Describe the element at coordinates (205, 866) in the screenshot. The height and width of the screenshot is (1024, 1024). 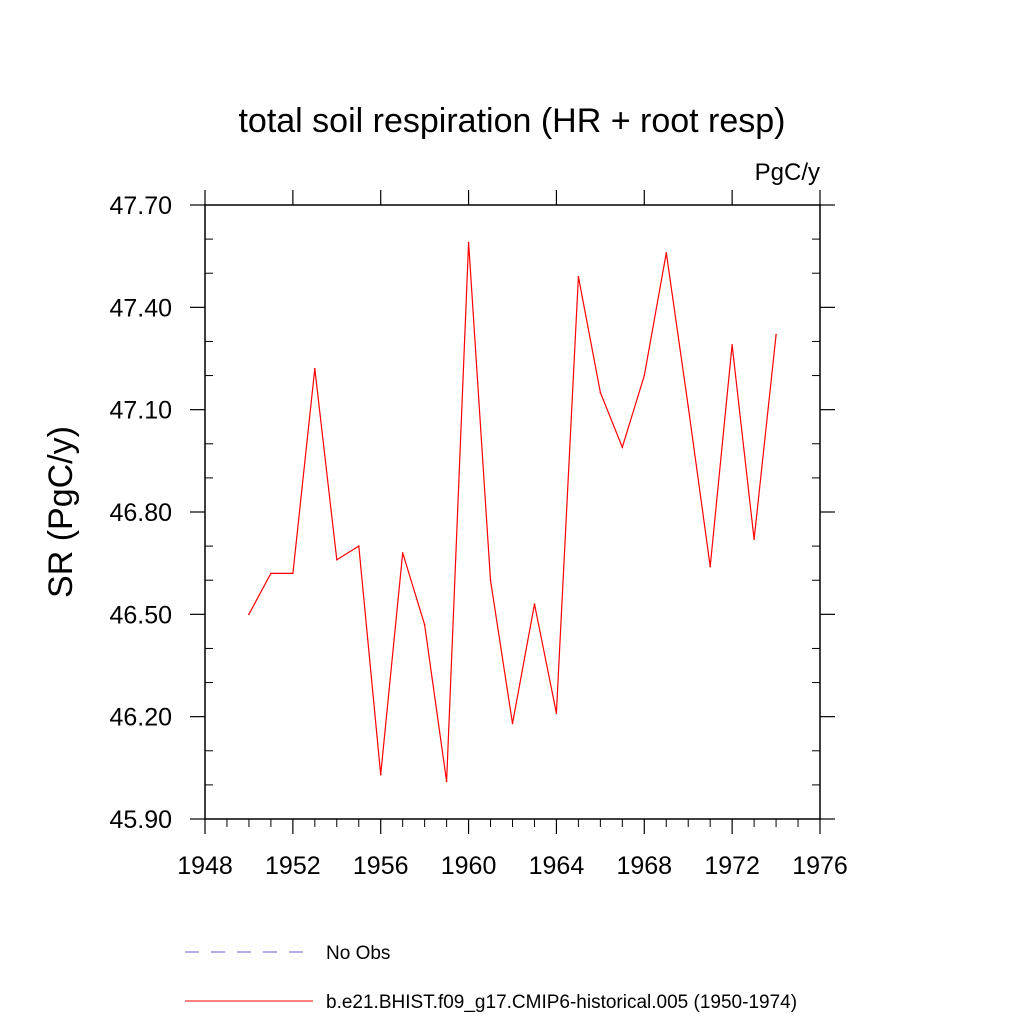
I see `x-tick-label: 1948` at that location.